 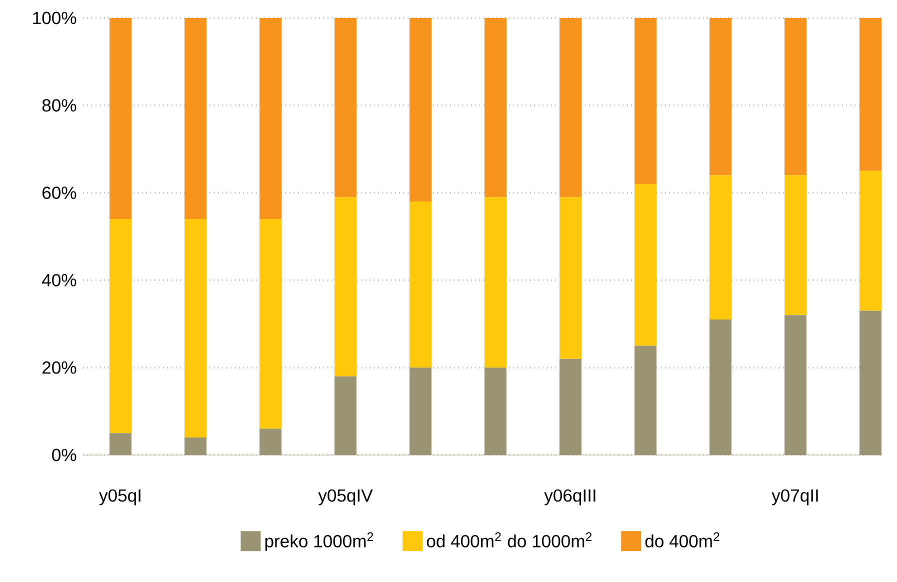 I want to click on y-tick-label: 20%, so click(x=59, y=367).